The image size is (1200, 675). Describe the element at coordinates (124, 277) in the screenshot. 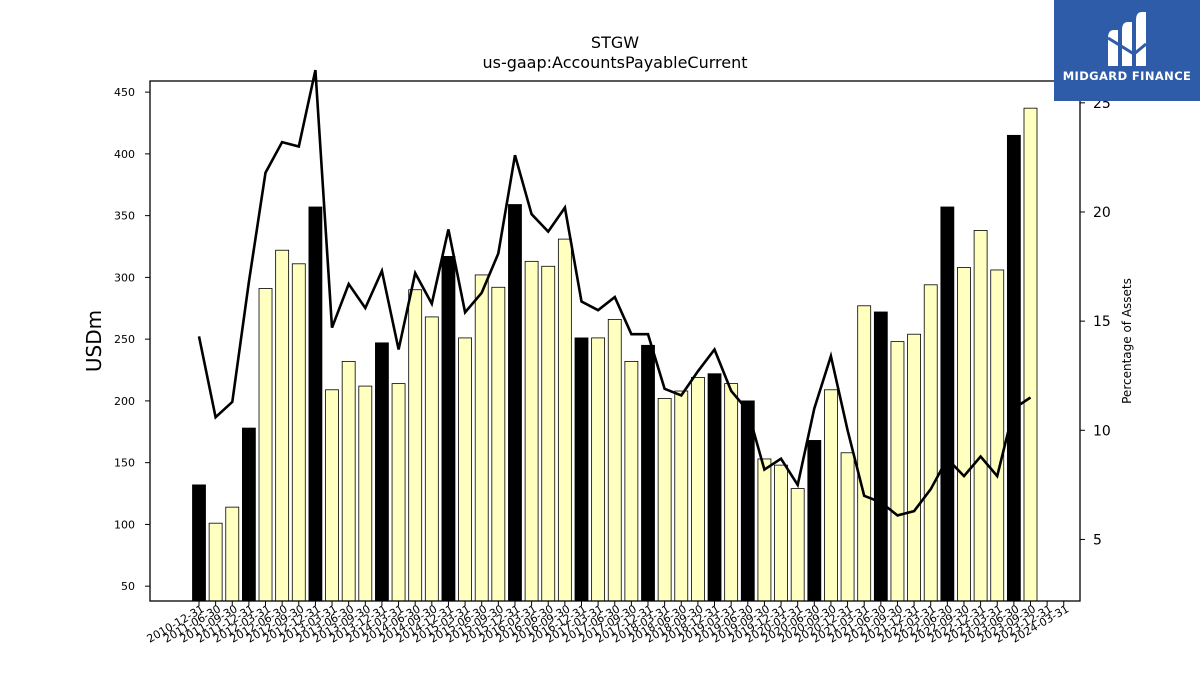

I see `y-tick-label: 300` at that location.